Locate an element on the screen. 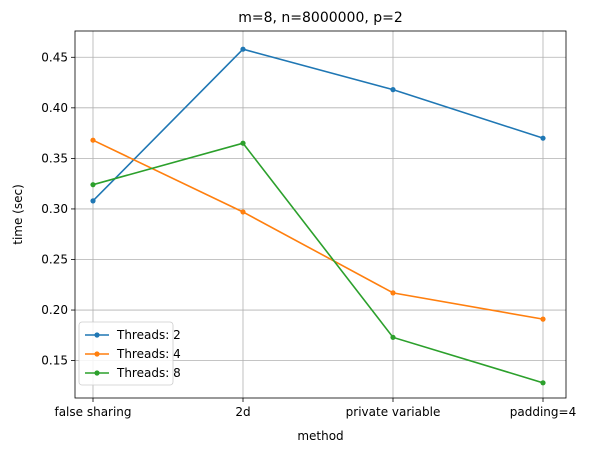  x-tick-label: padding=4 is located at coordinates (543, 412).